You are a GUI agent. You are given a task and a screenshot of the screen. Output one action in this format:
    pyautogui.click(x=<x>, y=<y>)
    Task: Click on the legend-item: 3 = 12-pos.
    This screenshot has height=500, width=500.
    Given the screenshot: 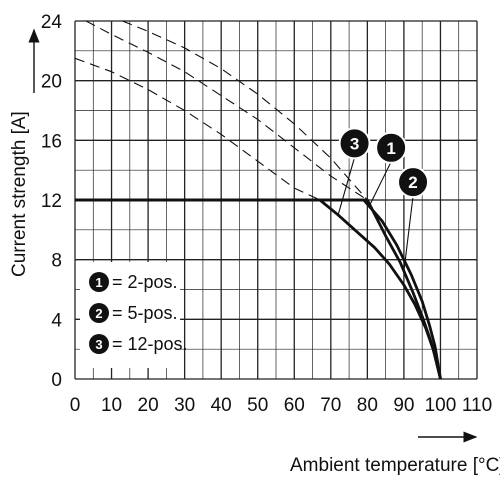 What is the action you would take?
    pyautogui.click(x=138, y=344)
    